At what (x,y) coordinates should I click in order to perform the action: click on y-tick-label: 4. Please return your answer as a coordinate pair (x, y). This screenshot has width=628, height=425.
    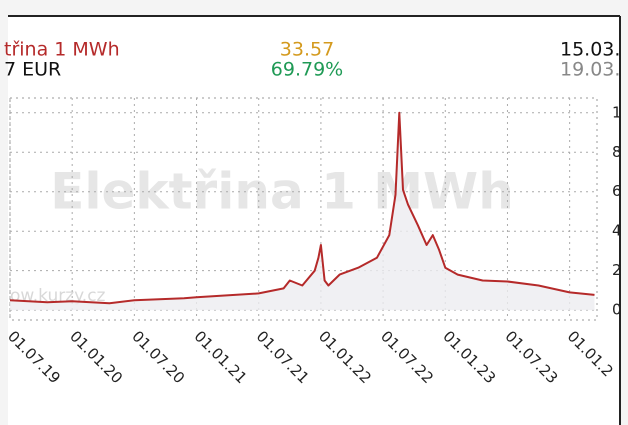
    Looking at the image, I should click on (617, 231).